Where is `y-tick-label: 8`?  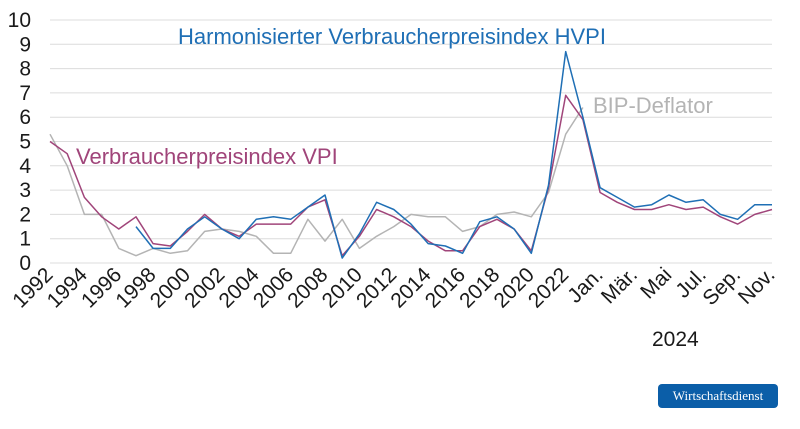
y-tick-label: 8 is located at coordinates (25, 69).